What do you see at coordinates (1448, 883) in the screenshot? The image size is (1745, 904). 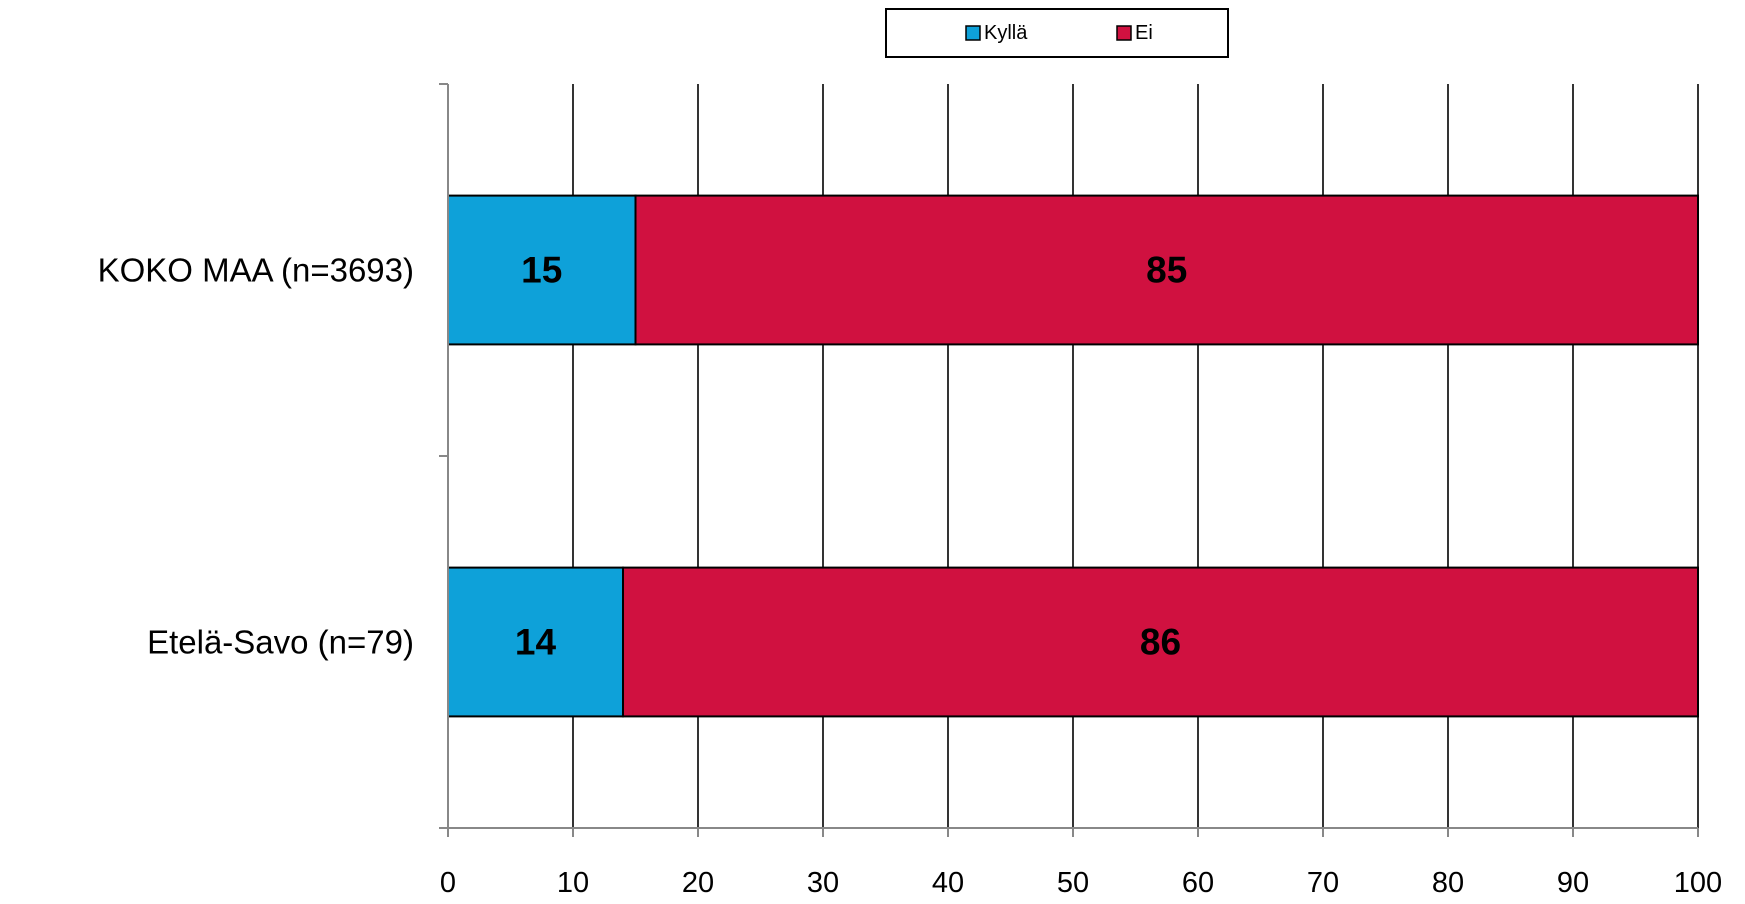 I see `x-tick-label-80: 80` at bounding box center [1448, 883].